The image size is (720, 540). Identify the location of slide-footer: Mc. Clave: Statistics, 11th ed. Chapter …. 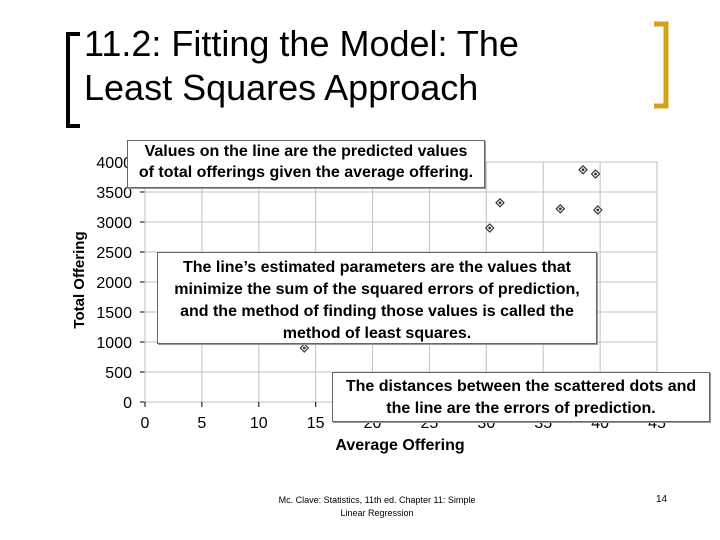
(377, 507).